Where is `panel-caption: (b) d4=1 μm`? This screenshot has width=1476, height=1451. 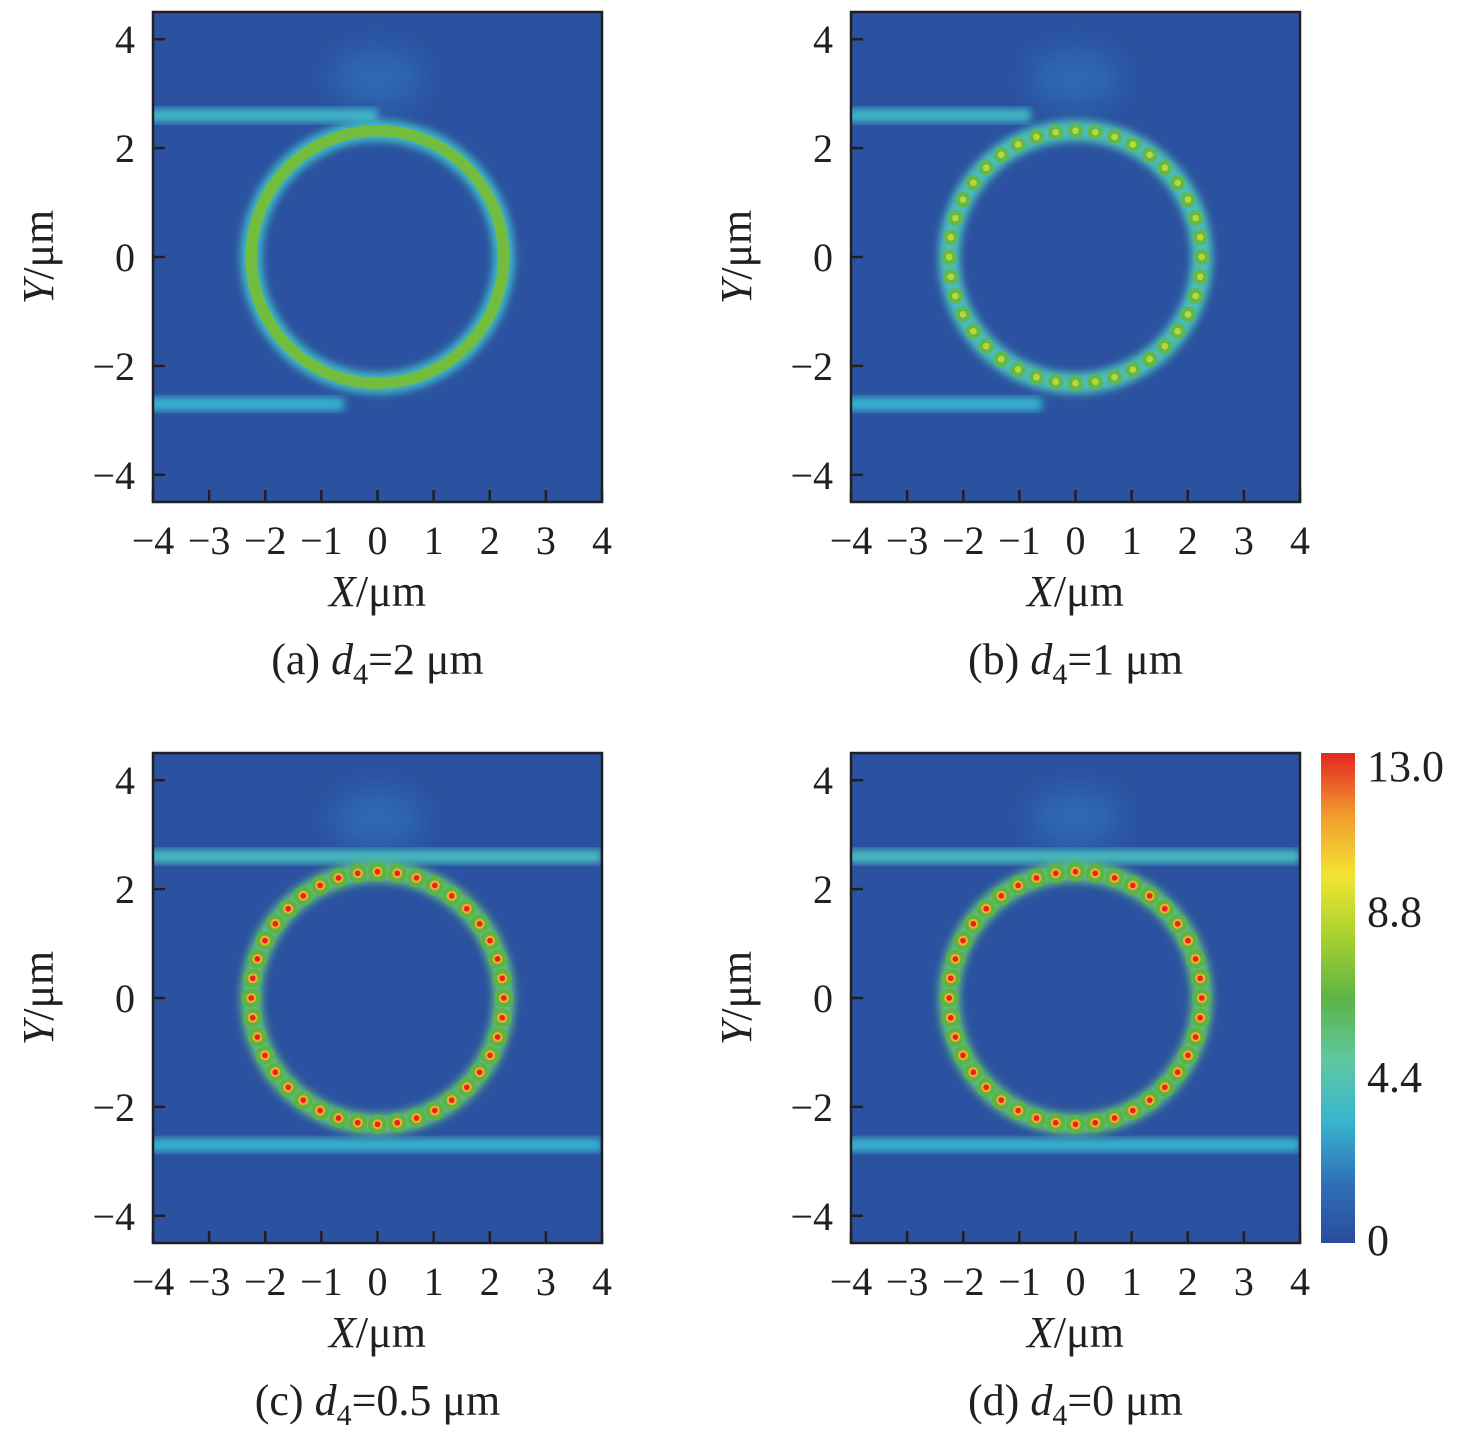 panel-caption: (b) d4=1 μm is located at coordinates (1075, 663).